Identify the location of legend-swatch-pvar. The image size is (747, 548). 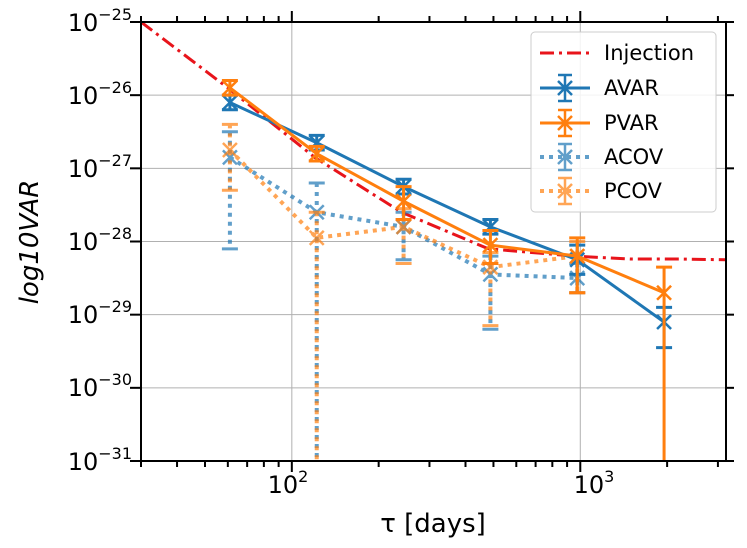
(565, 123).